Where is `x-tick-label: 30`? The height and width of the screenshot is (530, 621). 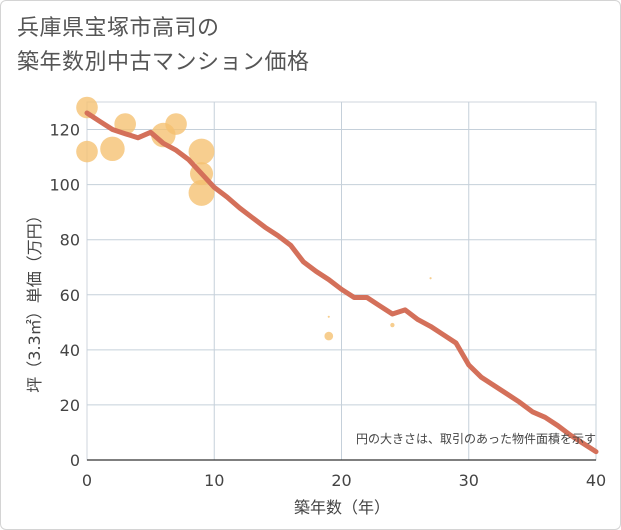 x-tick-label: 30 is located at coordinates (469, 480).